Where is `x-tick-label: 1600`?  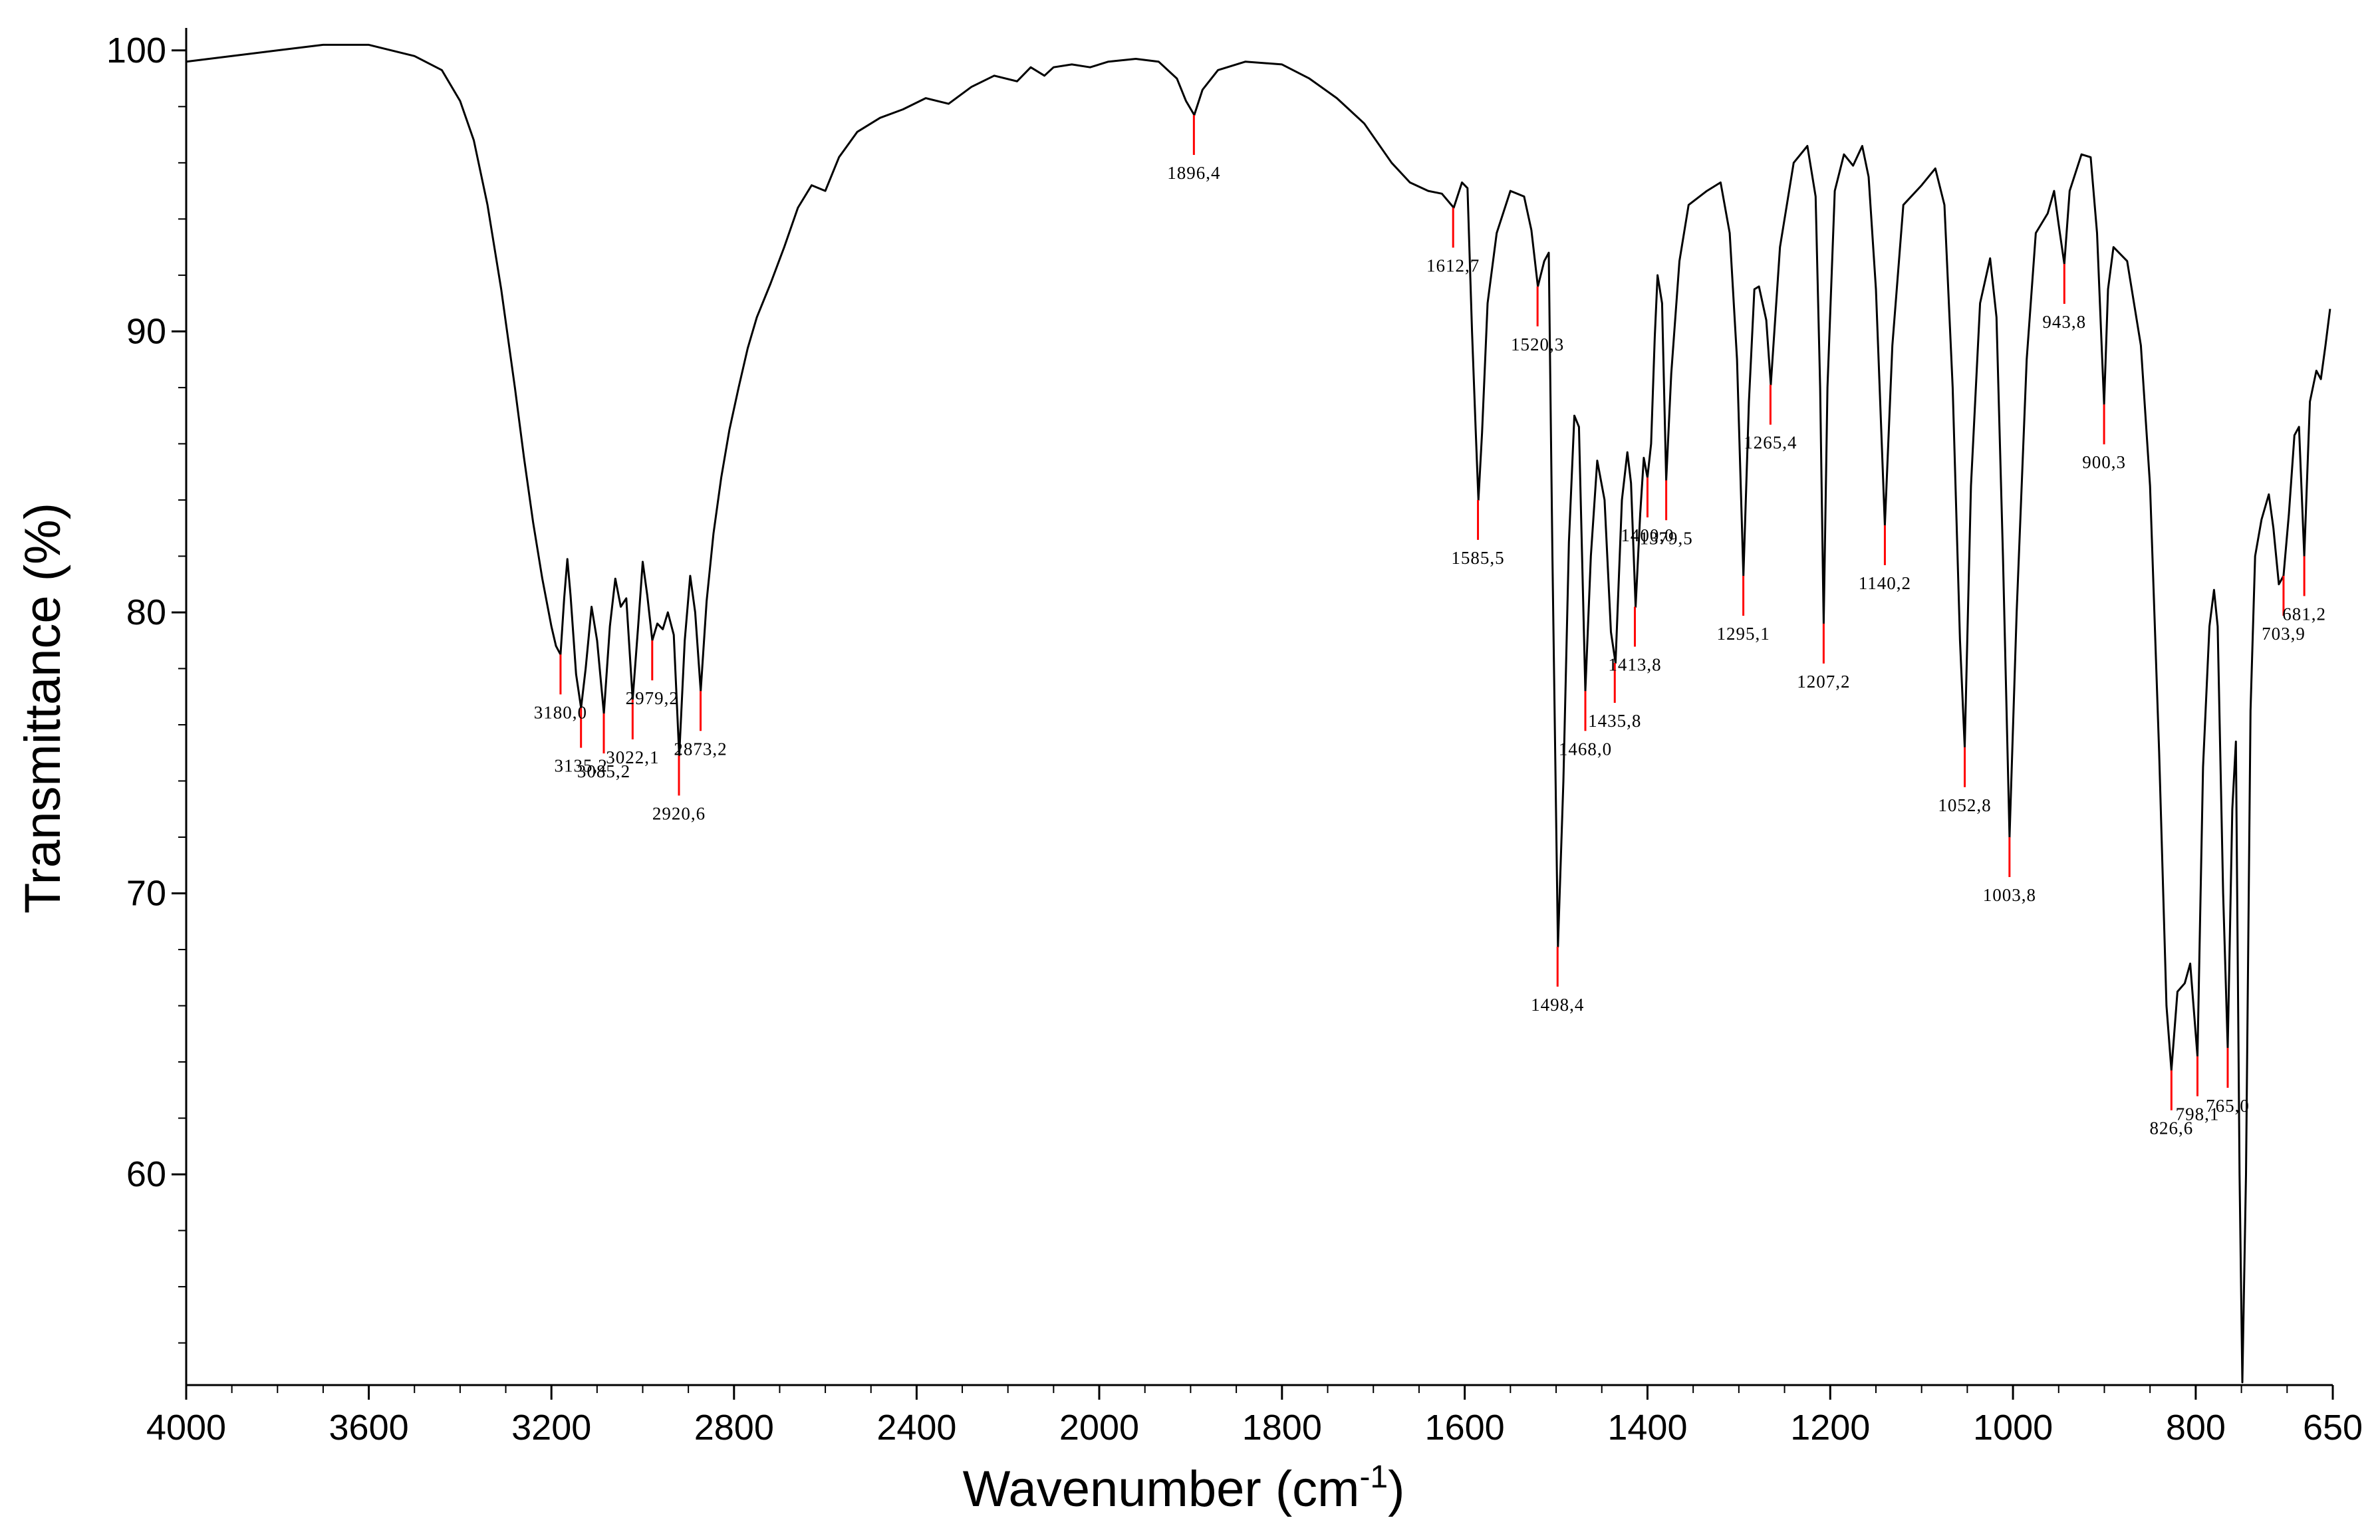
x-tick-label: 1600 is located at coordinates (1465, 1428).